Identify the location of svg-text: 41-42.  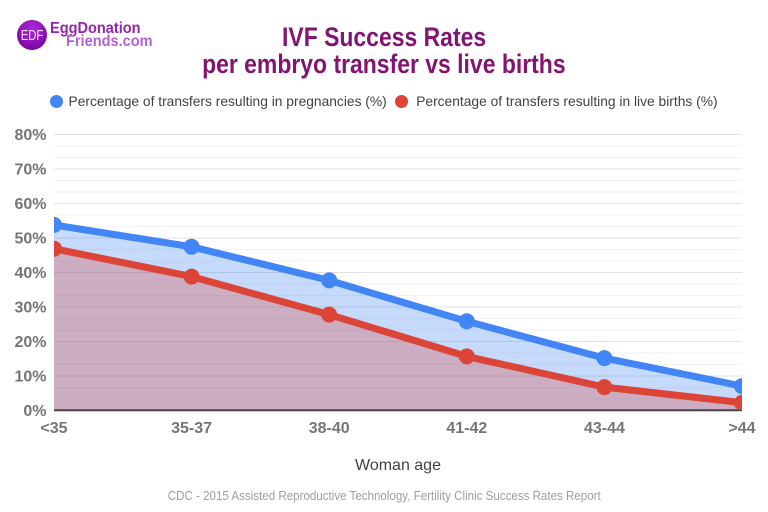
(466, 428).